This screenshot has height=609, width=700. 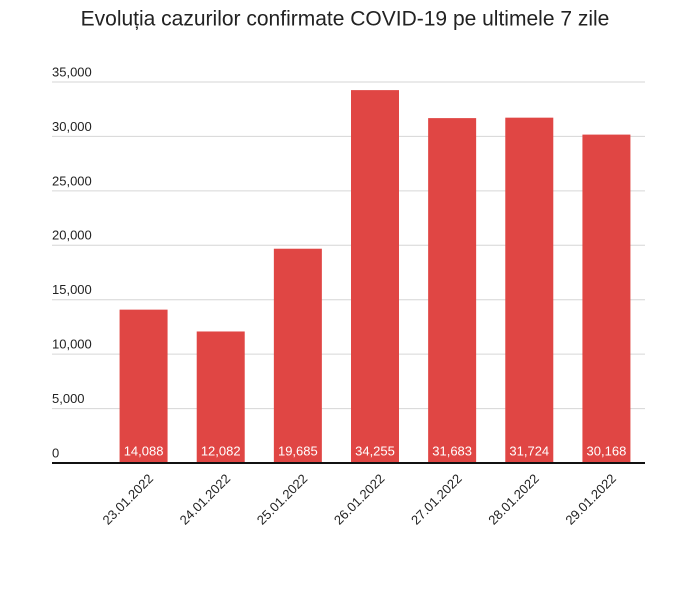 I want to click on y-tick-label: 10,000, so click(x=72, y=344).